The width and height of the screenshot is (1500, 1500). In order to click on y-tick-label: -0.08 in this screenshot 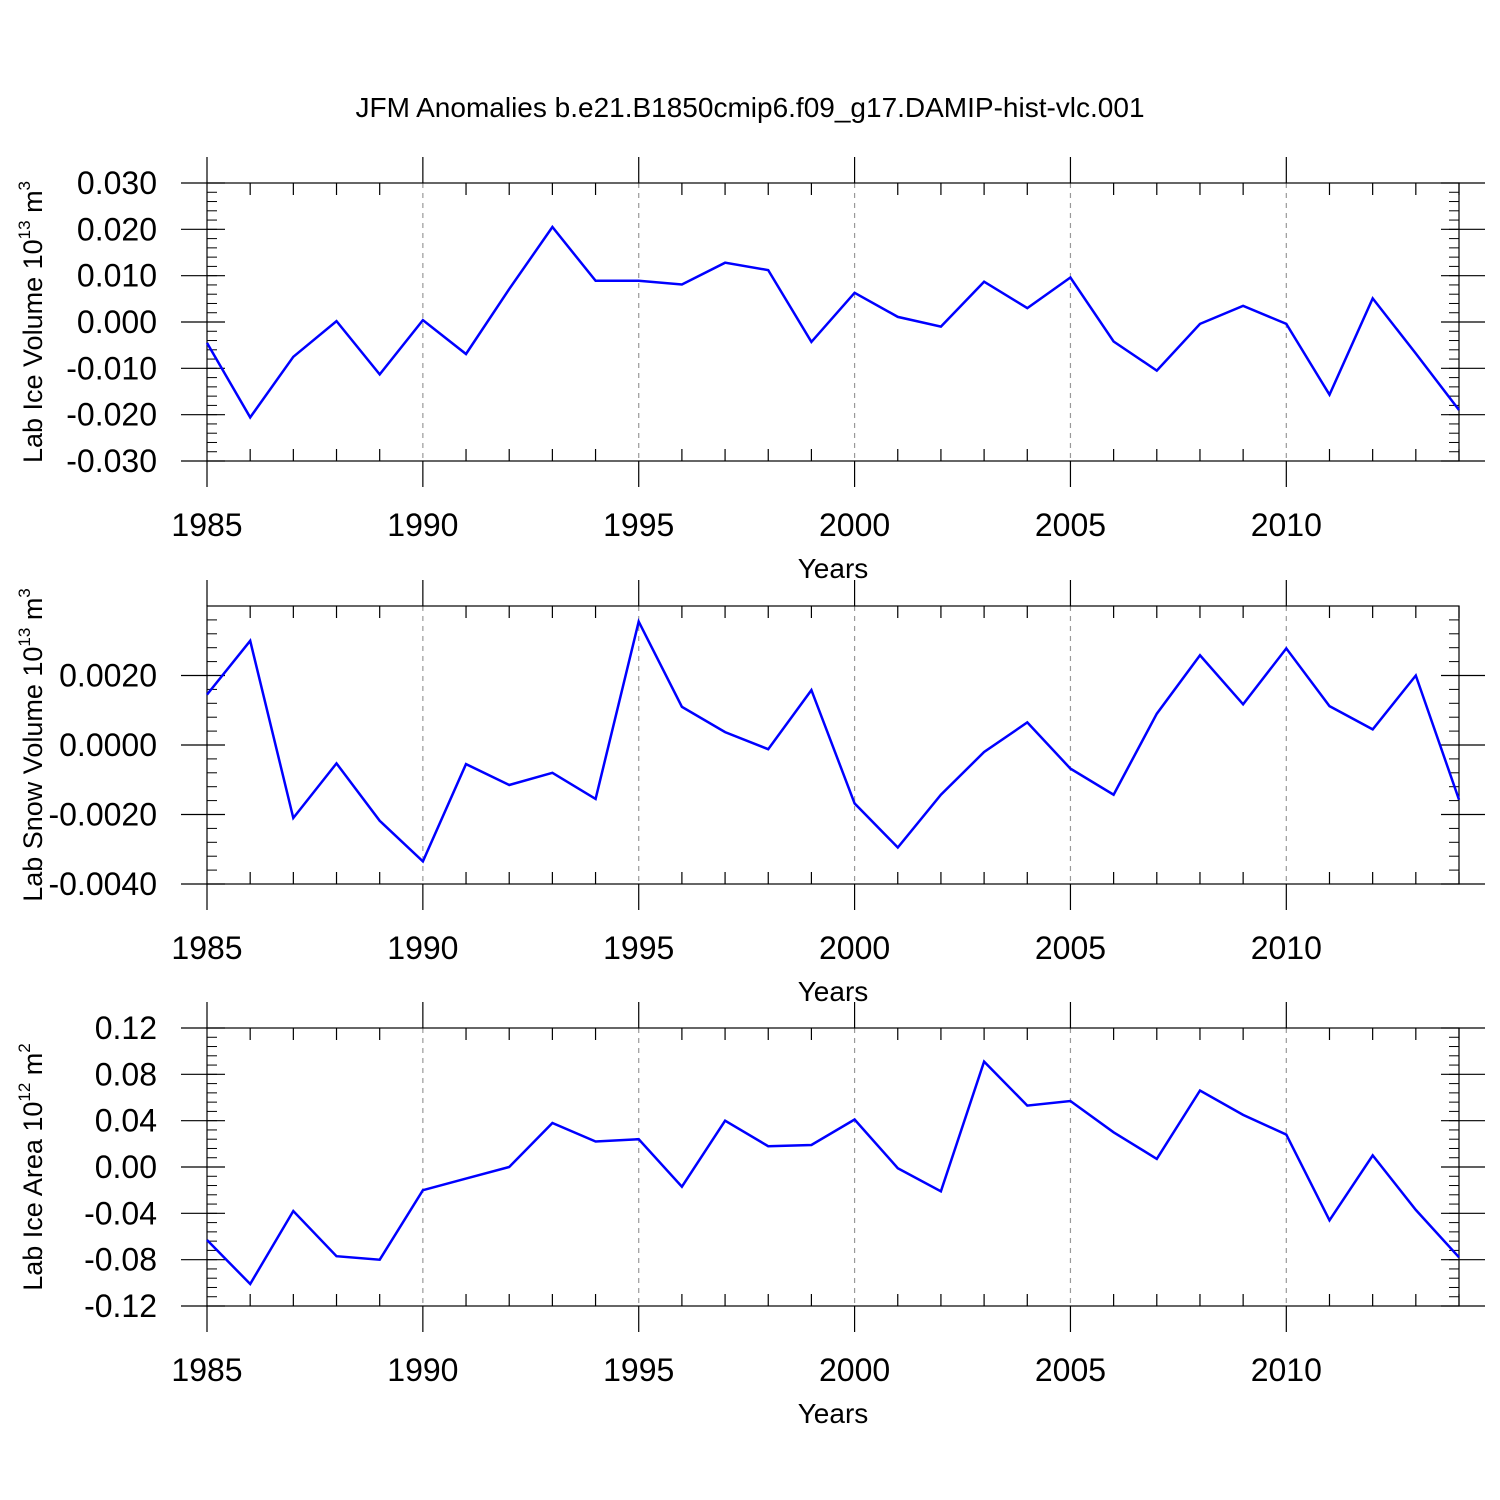, I will do `click(120, 1260)`.